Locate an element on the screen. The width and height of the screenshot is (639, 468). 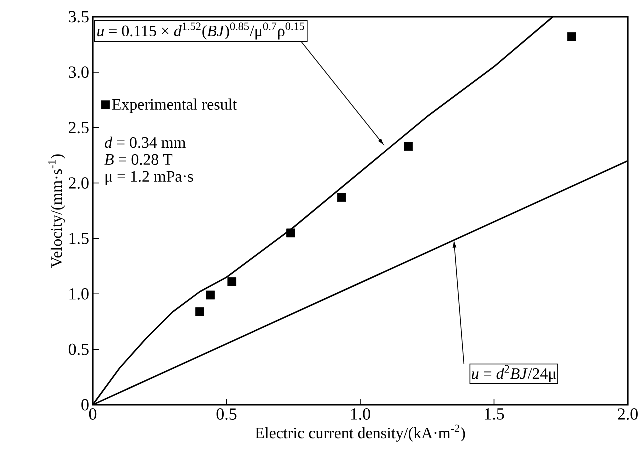
x-tick-label: 1.0 is located at coordinates (360, 414).